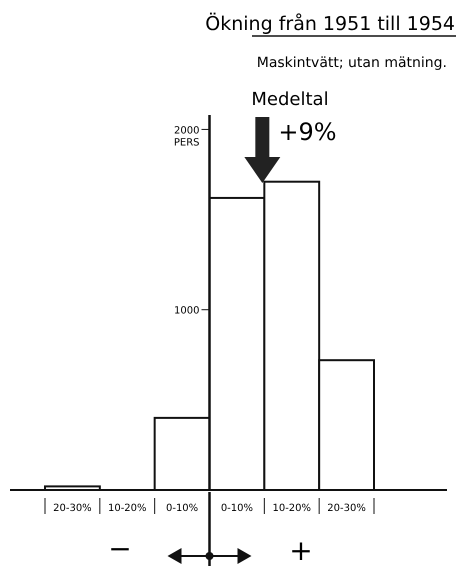 The width and height of the screenshot is (461, 575). What do you see at coordinates (351, 63) in the screenshot?
I see `chart-subtitle: Maskintvätt; utan mätning.` at bounding box center [351, 63].